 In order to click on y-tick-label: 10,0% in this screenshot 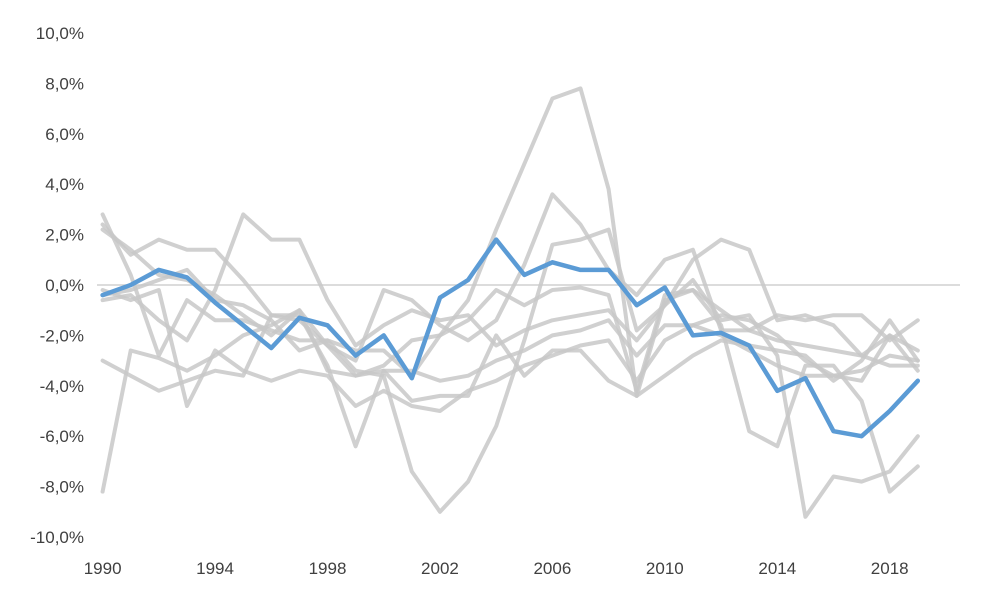, I will do `click(60, 33)`.